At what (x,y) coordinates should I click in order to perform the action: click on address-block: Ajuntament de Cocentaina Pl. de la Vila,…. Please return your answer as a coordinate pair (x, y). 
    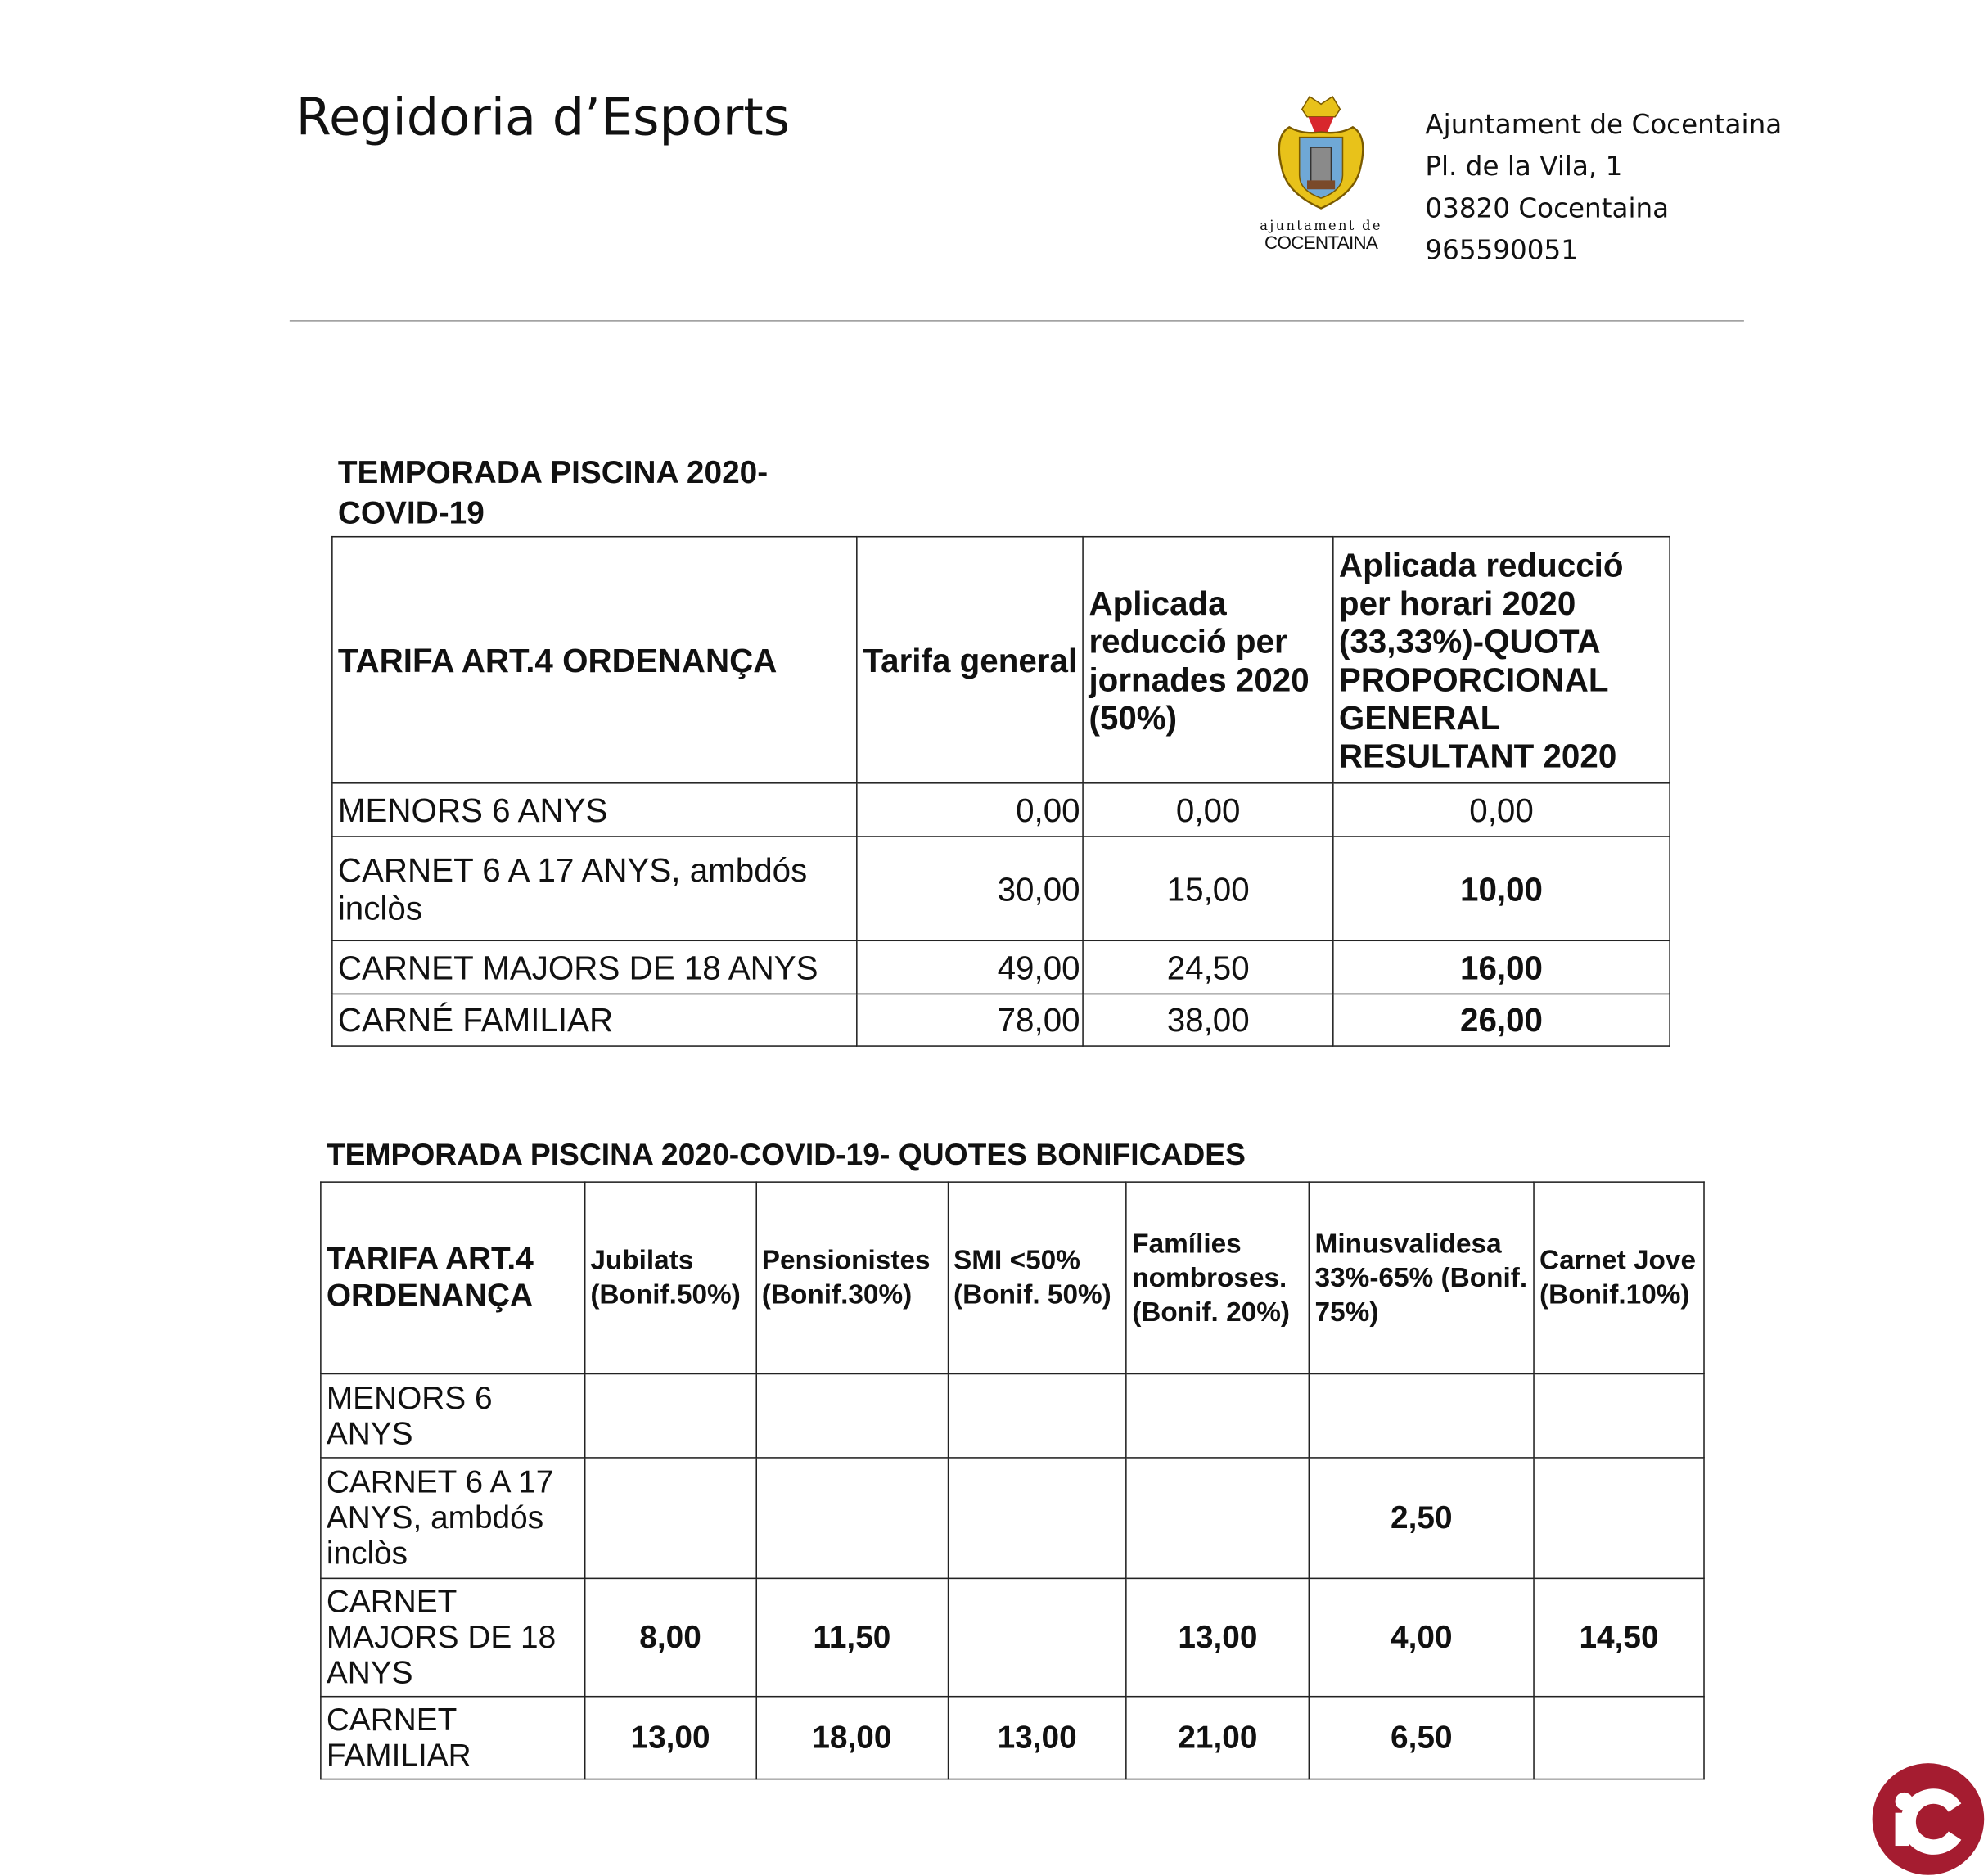
    Looking at the image, I should click on (1604, 188).